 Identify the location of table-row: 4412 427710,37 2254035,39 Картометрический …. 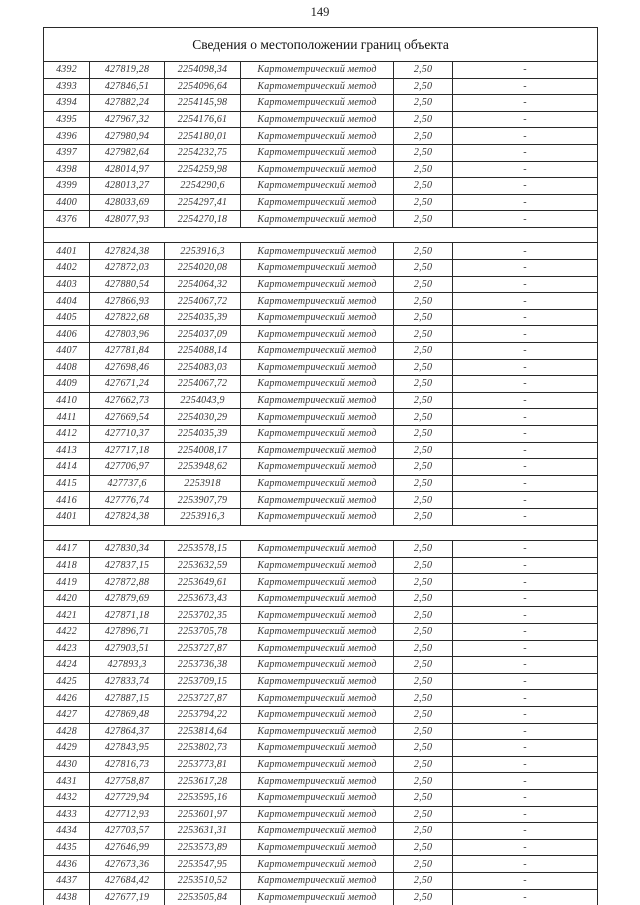
(321, 433).